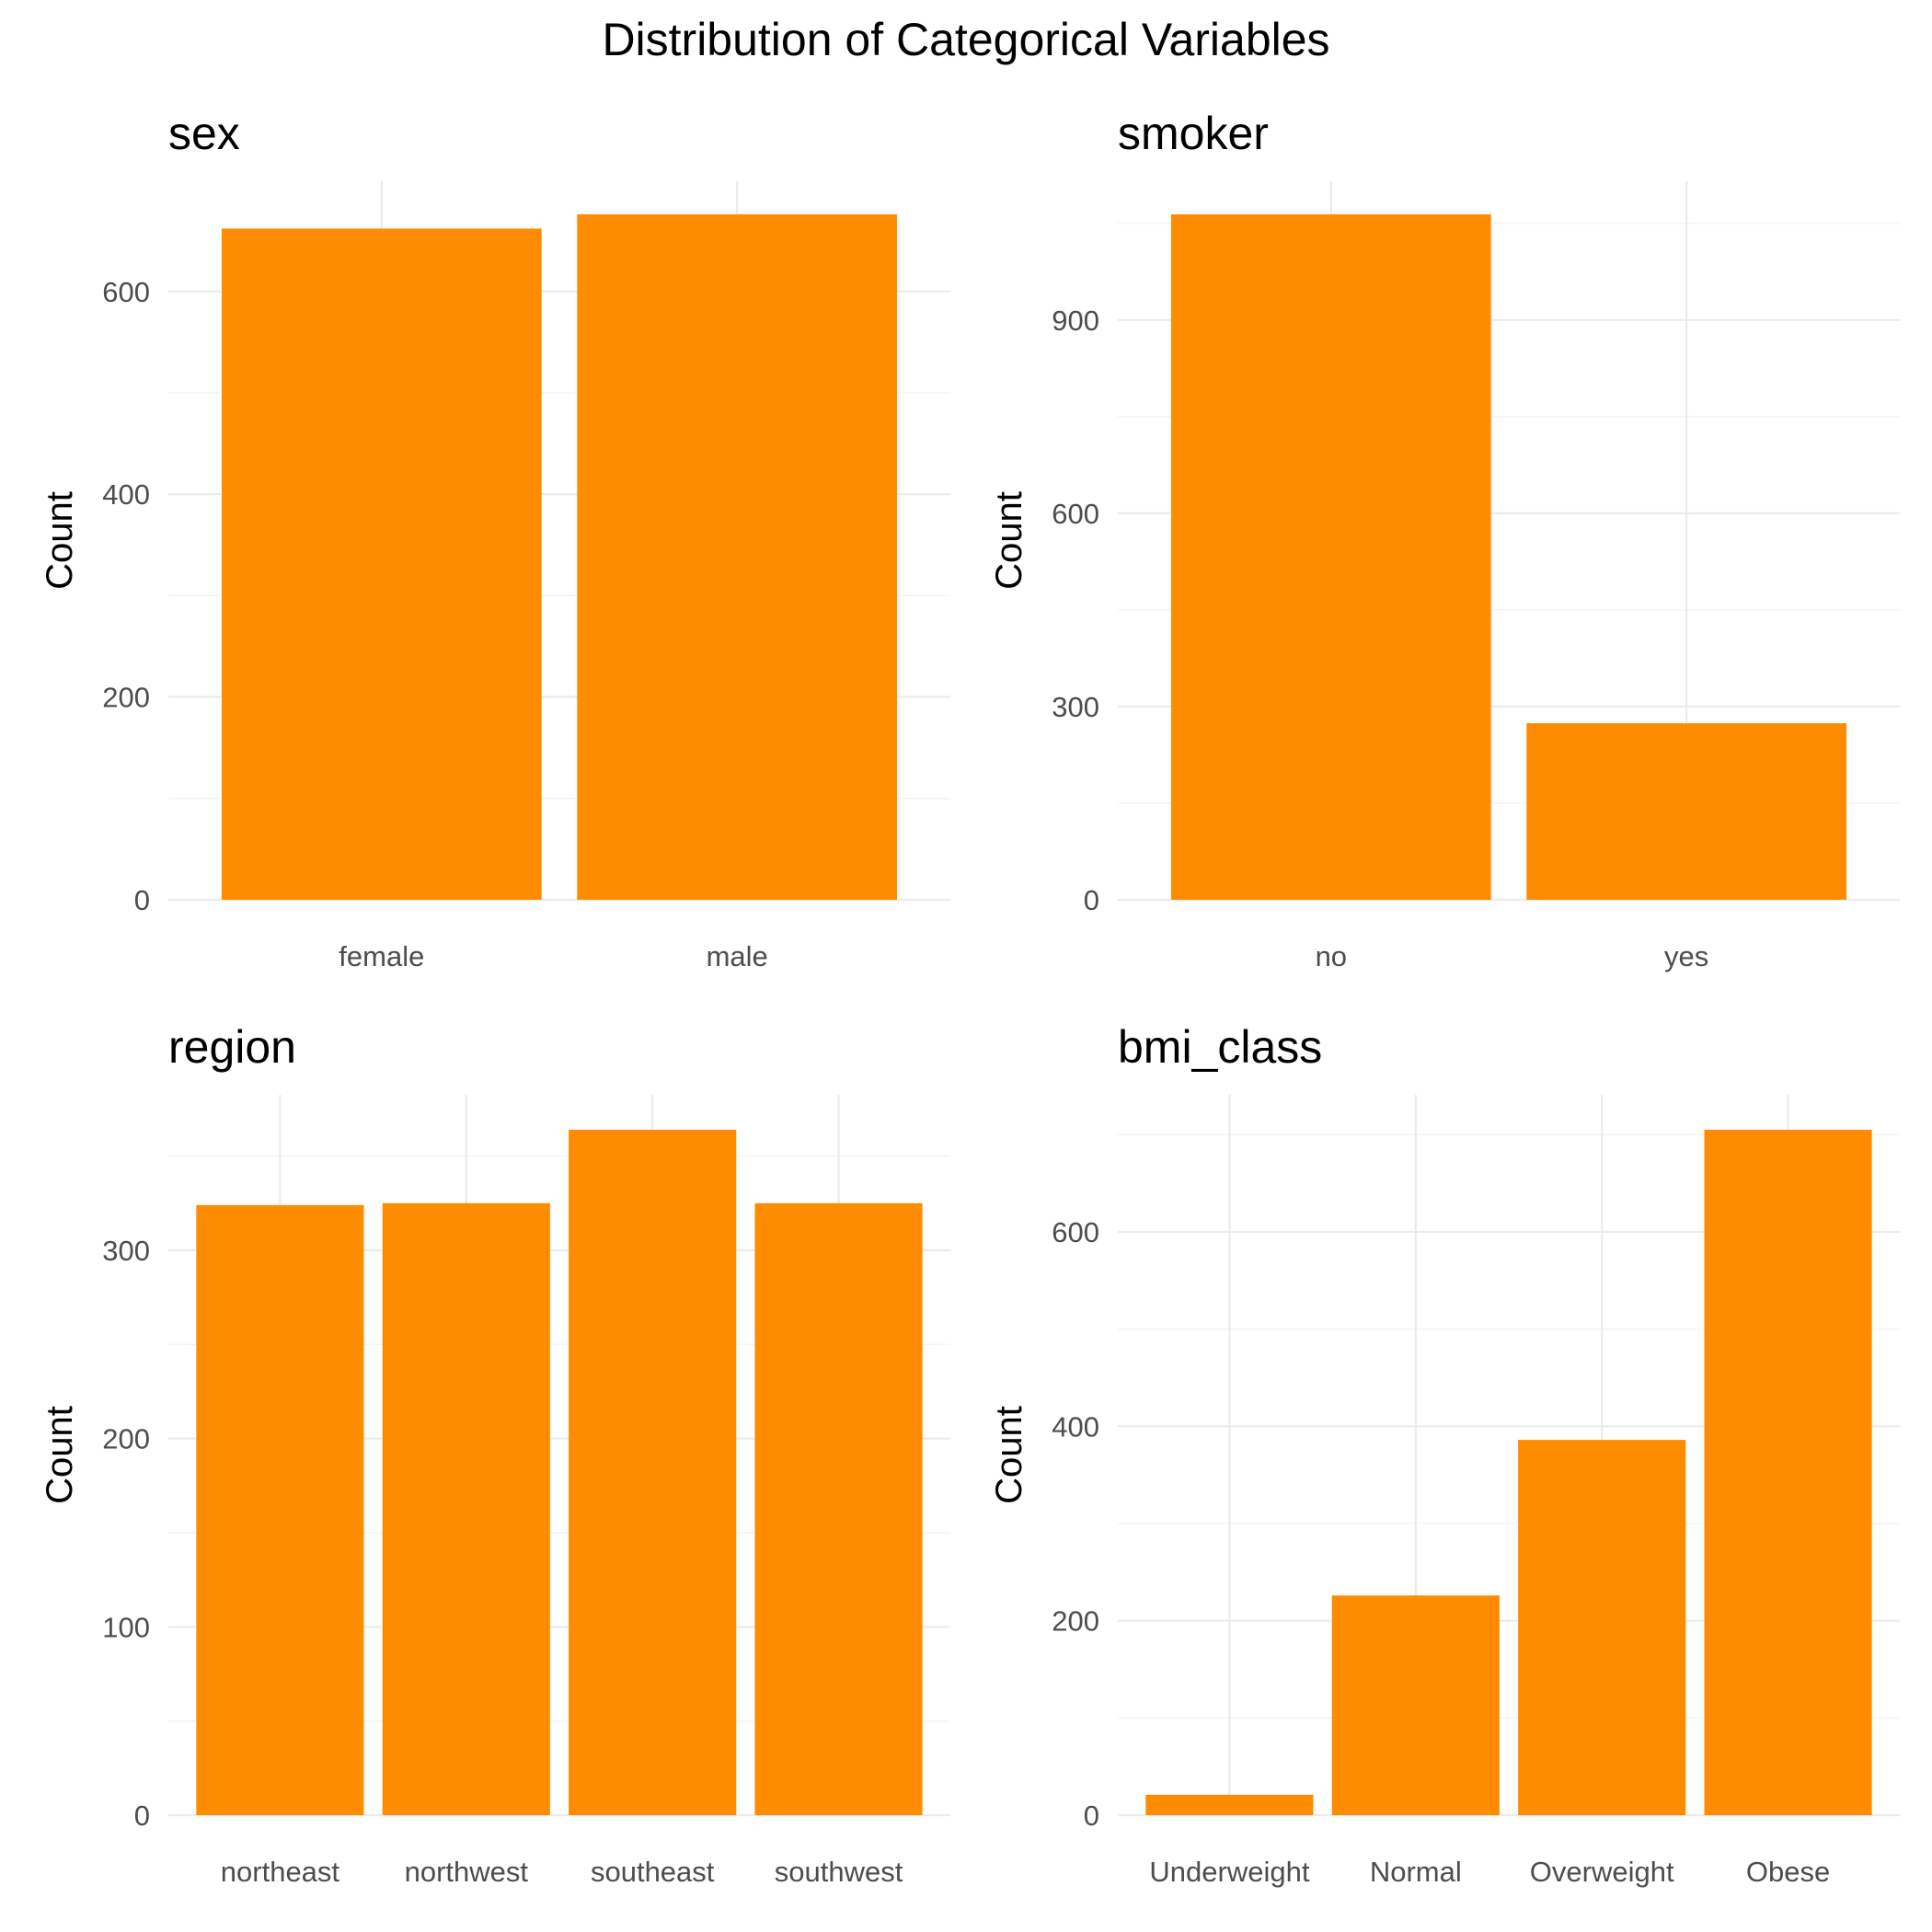  What do you see at coordinates (466, 1508) in the screenshot?
I see `bar-northwest` at bounding box center [466, 1508].